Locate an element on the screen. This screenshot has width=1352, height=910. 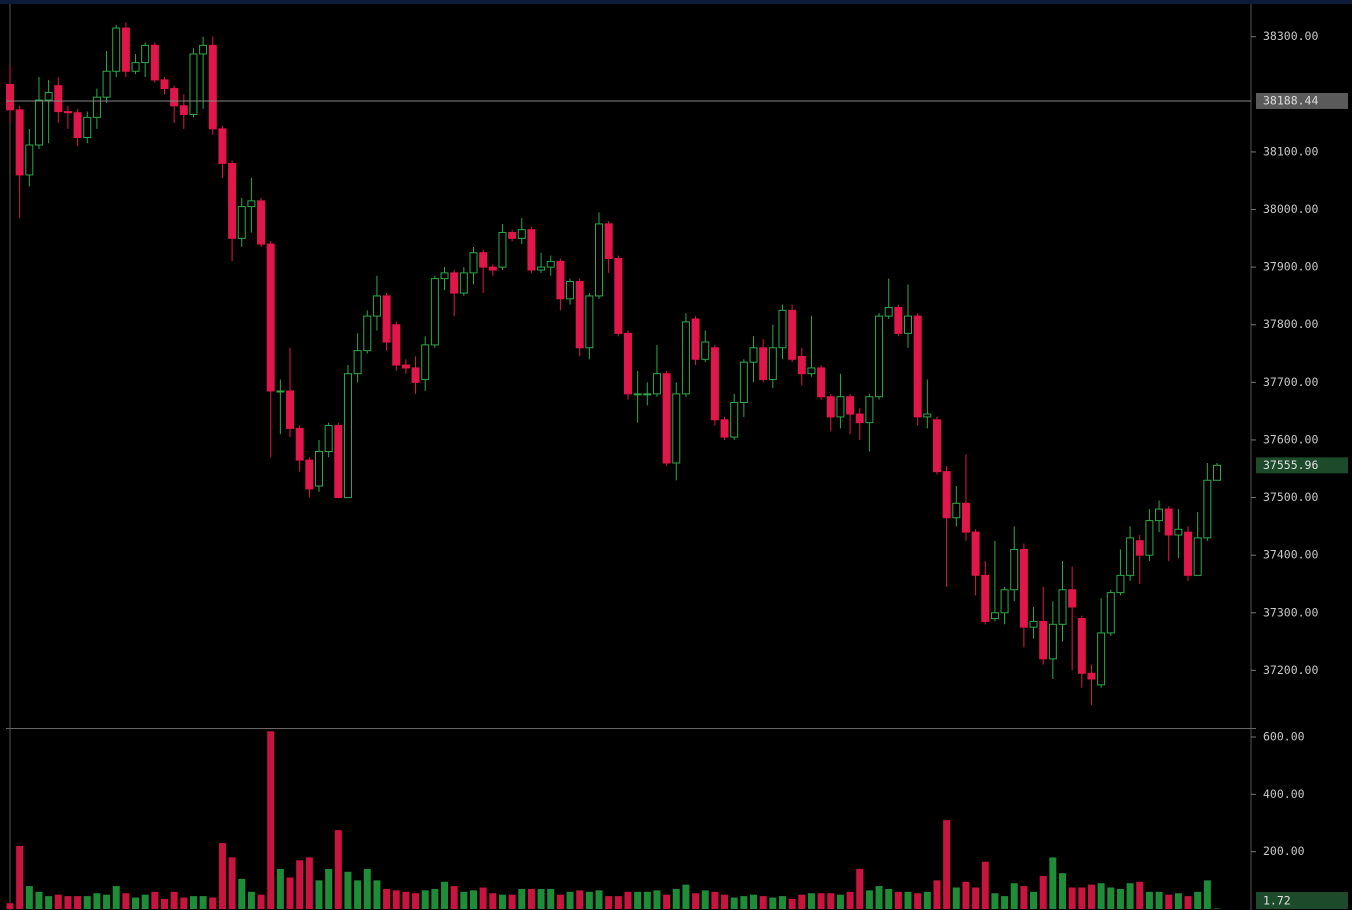
volume-tick-label: 200.00 is located at coordinates (1284, 851).